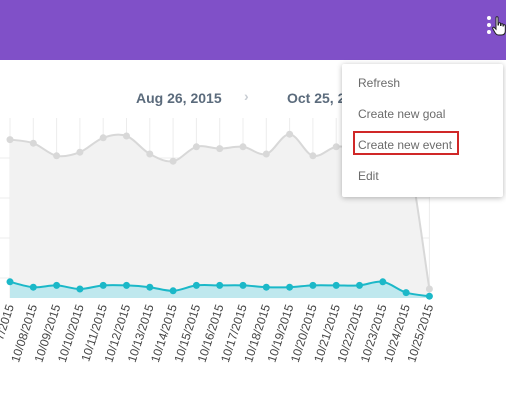 This screenshot has width=506, height=405. Describe the element at coordinates (253, 30) in the screenshot. I see `app-header` at that location.